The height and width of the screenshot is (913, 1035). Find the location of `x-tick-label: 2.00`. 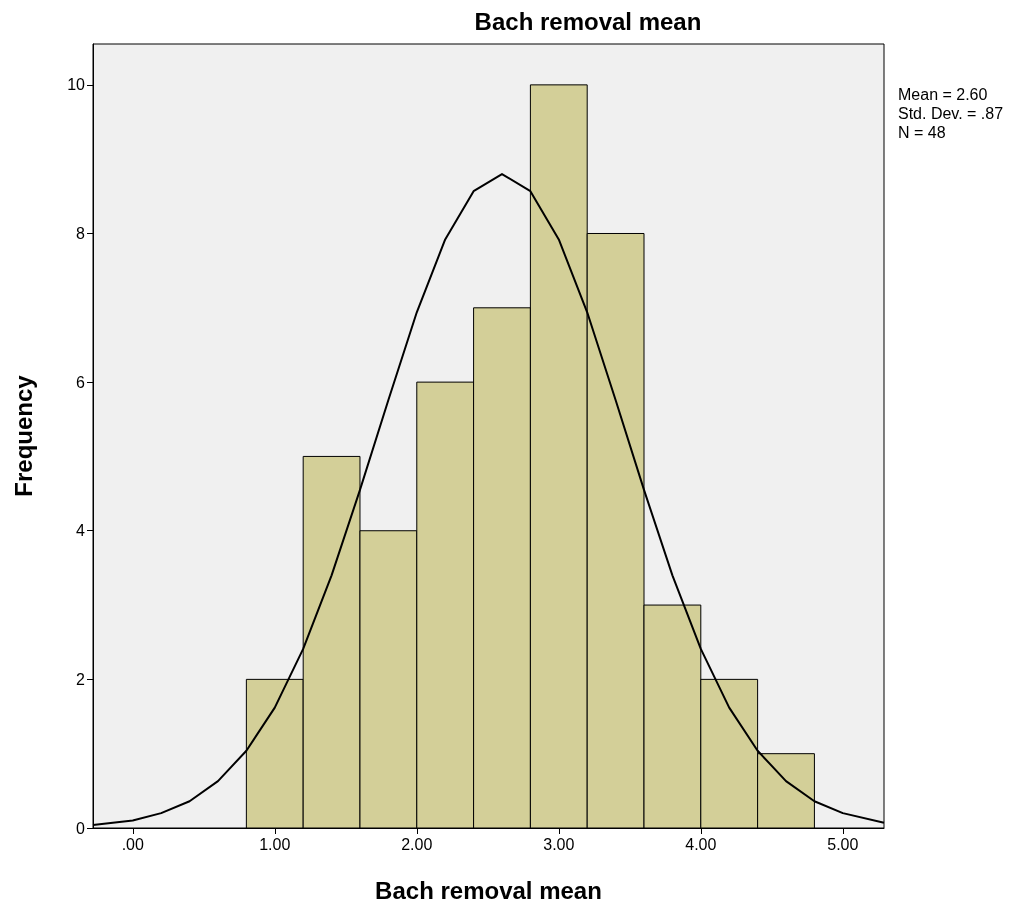

x-tick-label: 2.00 is located at coordinates (417, 844).